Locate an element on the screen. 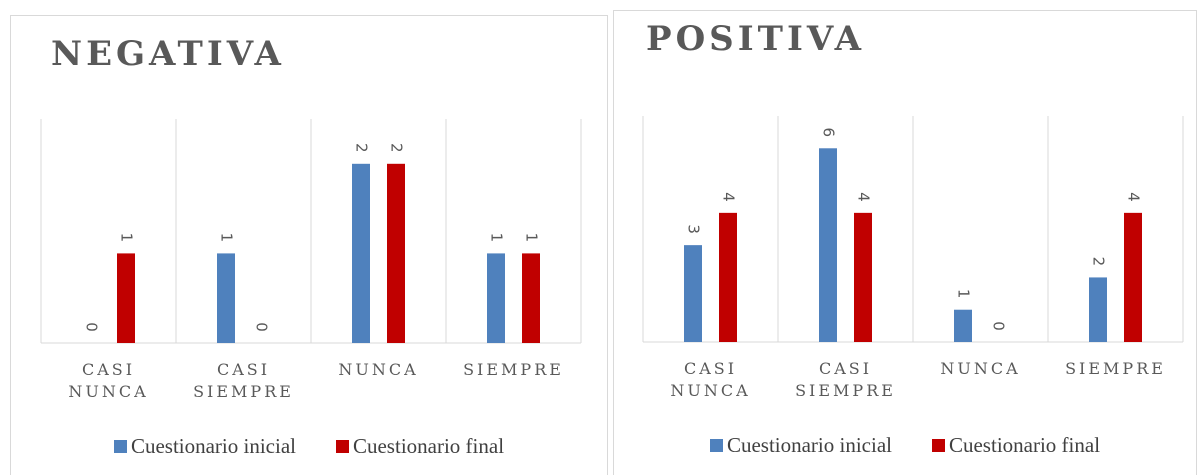  data-label: 3 is located at coordinates (694, 229).